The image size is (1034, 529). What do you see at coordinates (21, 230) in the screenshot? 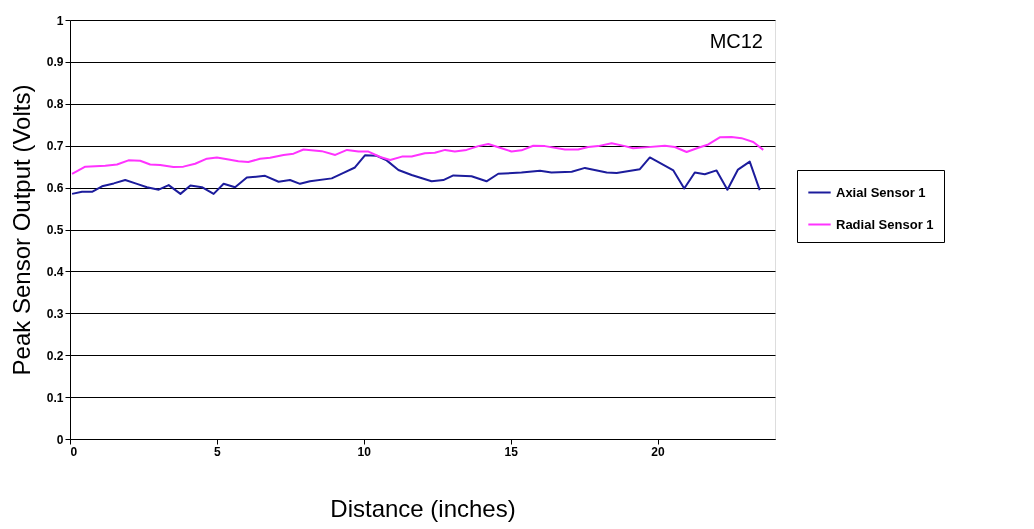
I see `y-axis-title: Peak Sensor Output (Volts)` at bounding box center [21, 230].